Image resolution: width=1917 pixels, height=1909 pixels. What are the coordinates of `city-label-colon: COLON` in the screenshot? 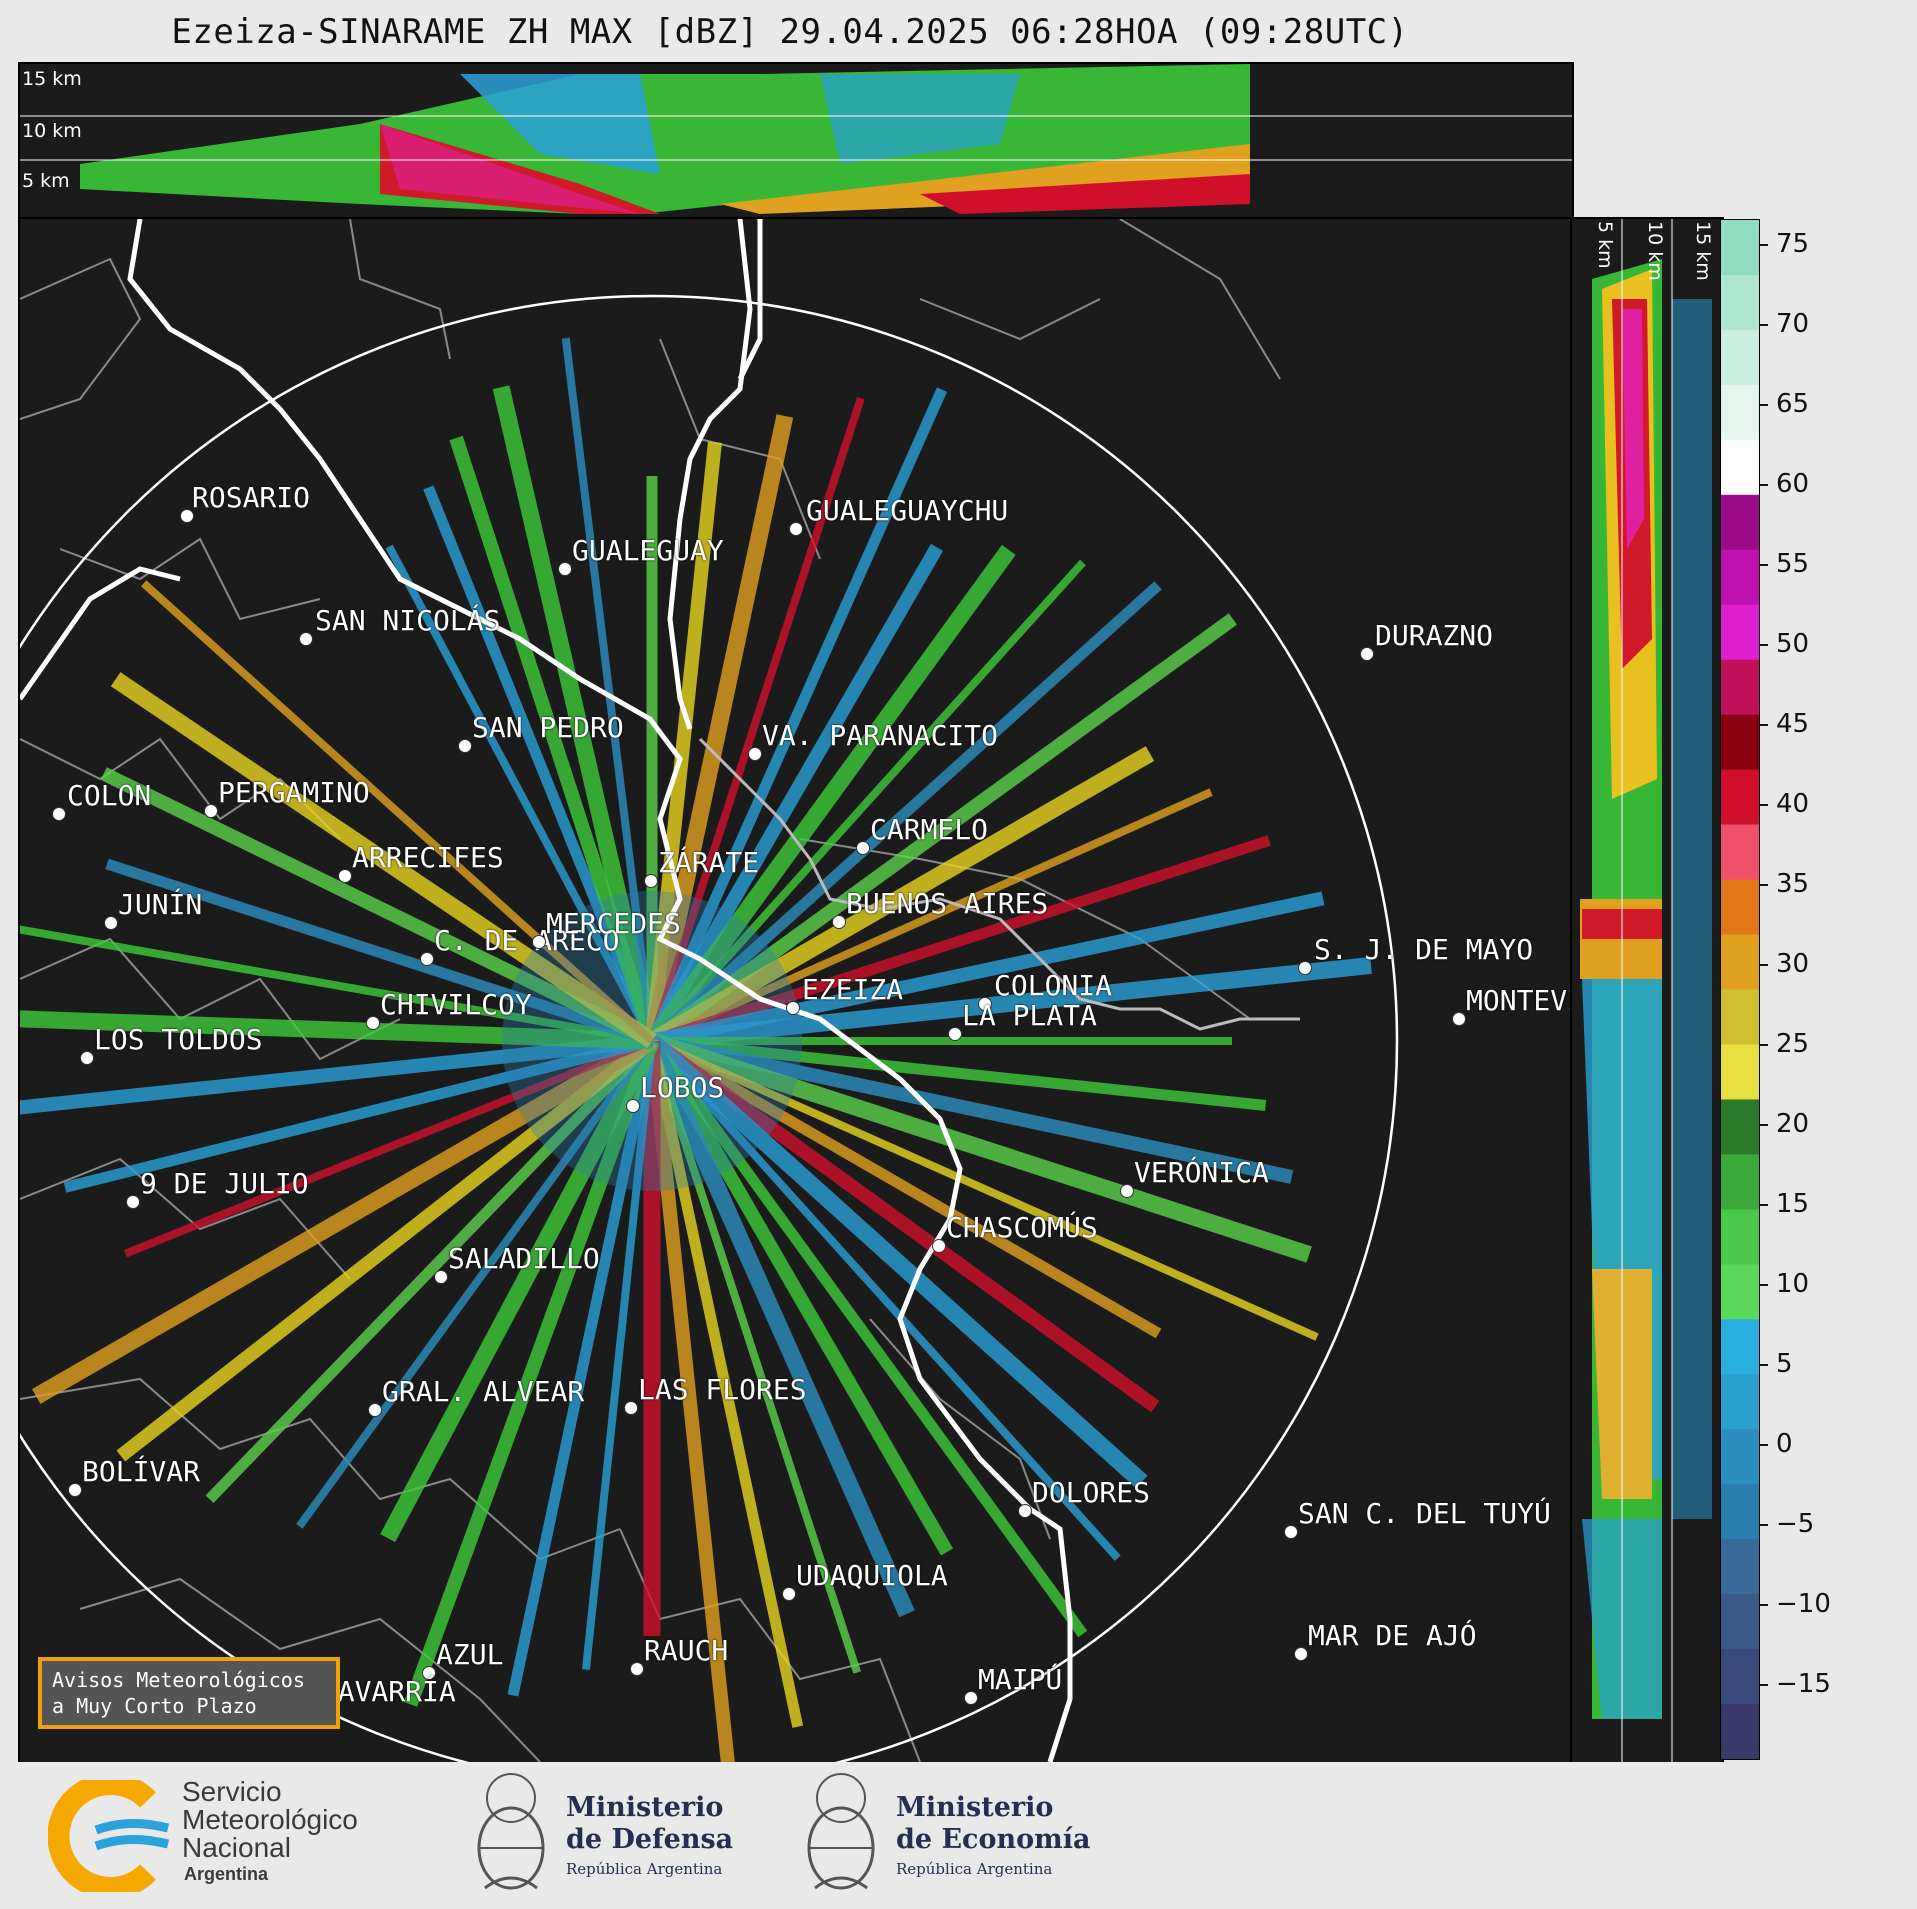 It's located at (109, 795).